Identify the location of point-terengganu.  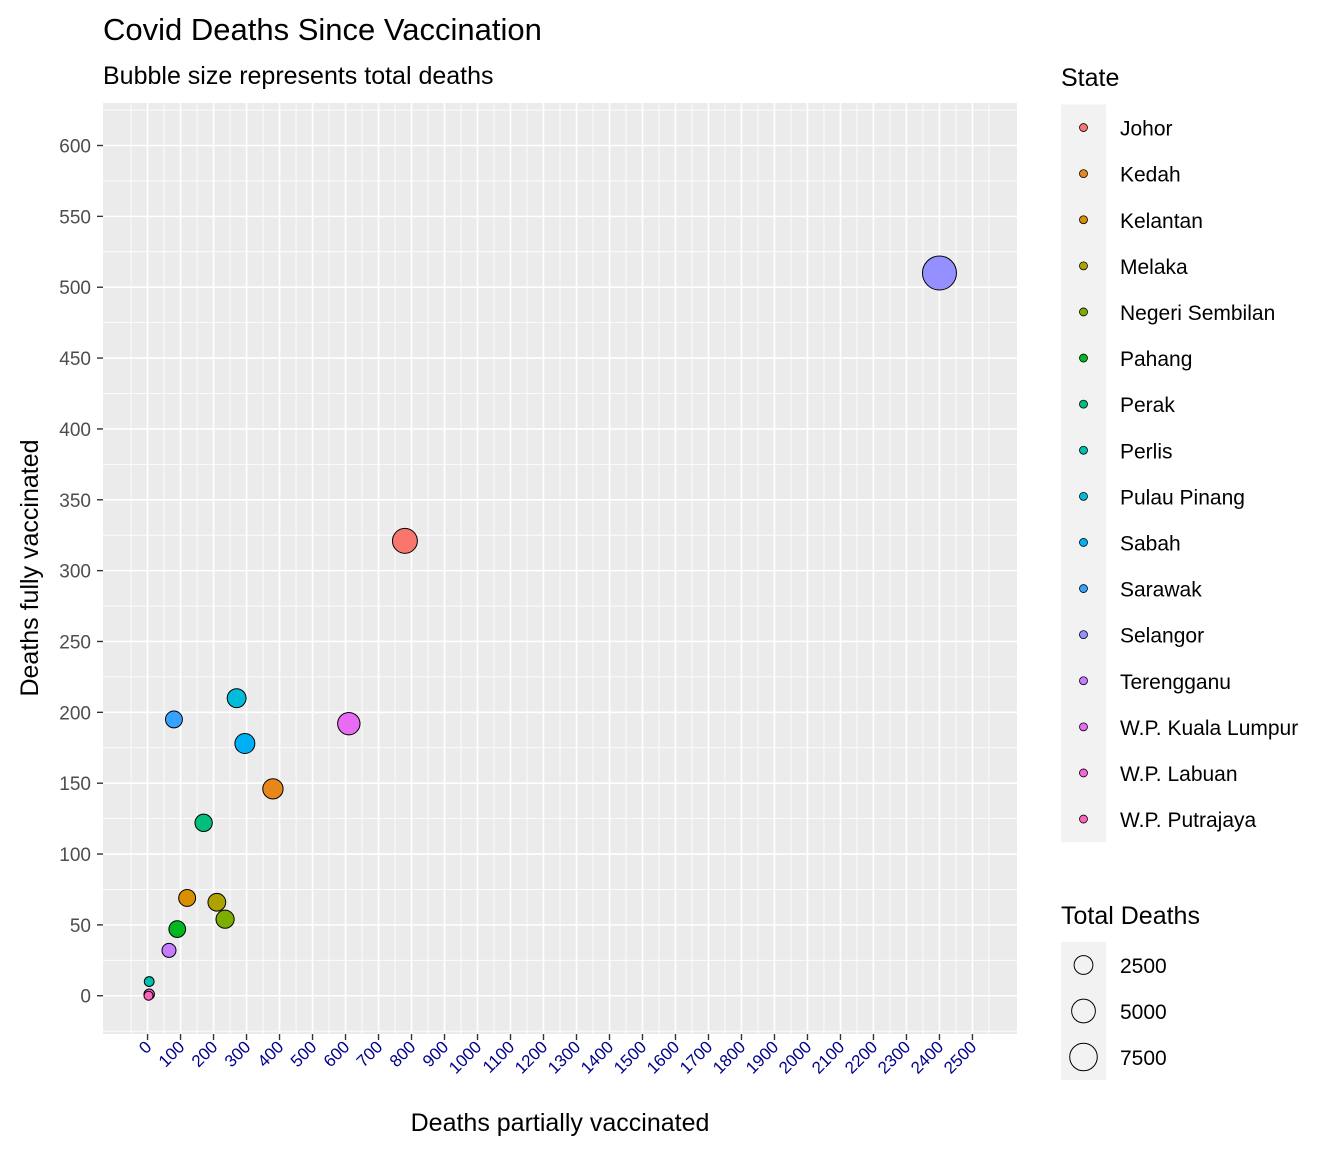
(169, 950).